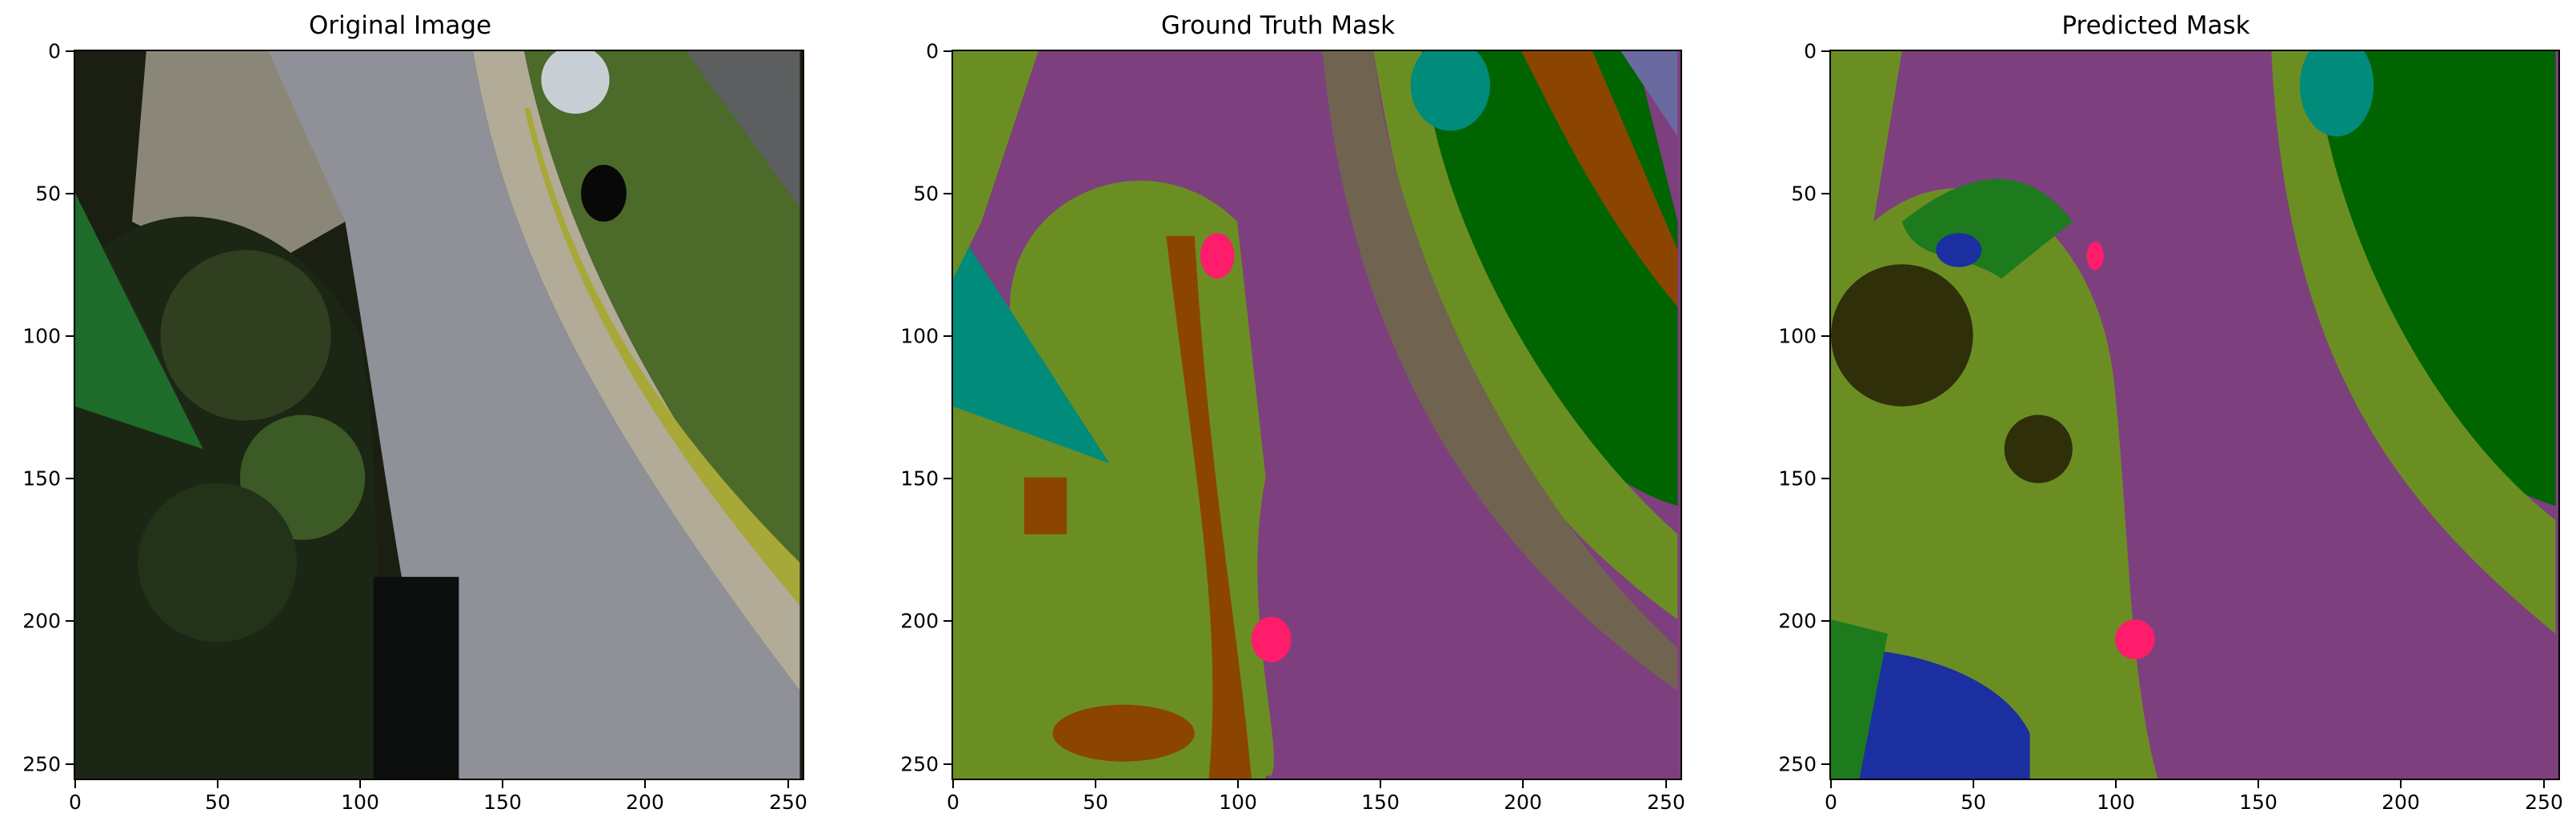  I want to click on panel-title: Predicted Mask, so click(2155, 25).